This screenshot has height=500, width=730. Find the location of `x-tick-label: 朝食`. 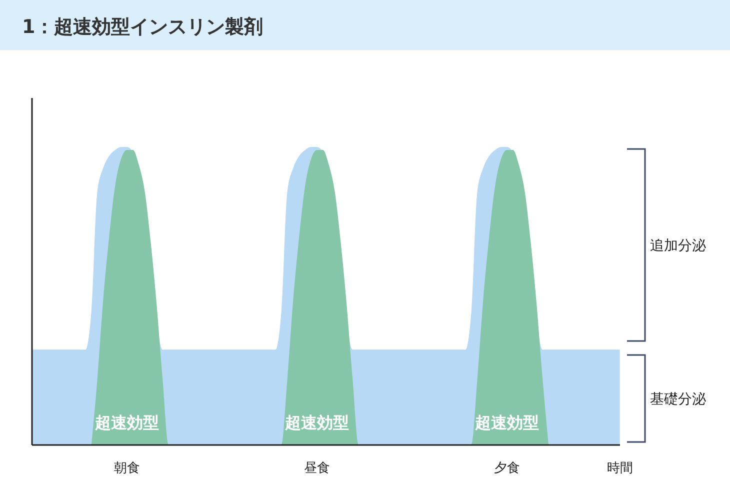

x-tick-label: 朝食 is located at coordinates (127, 468).